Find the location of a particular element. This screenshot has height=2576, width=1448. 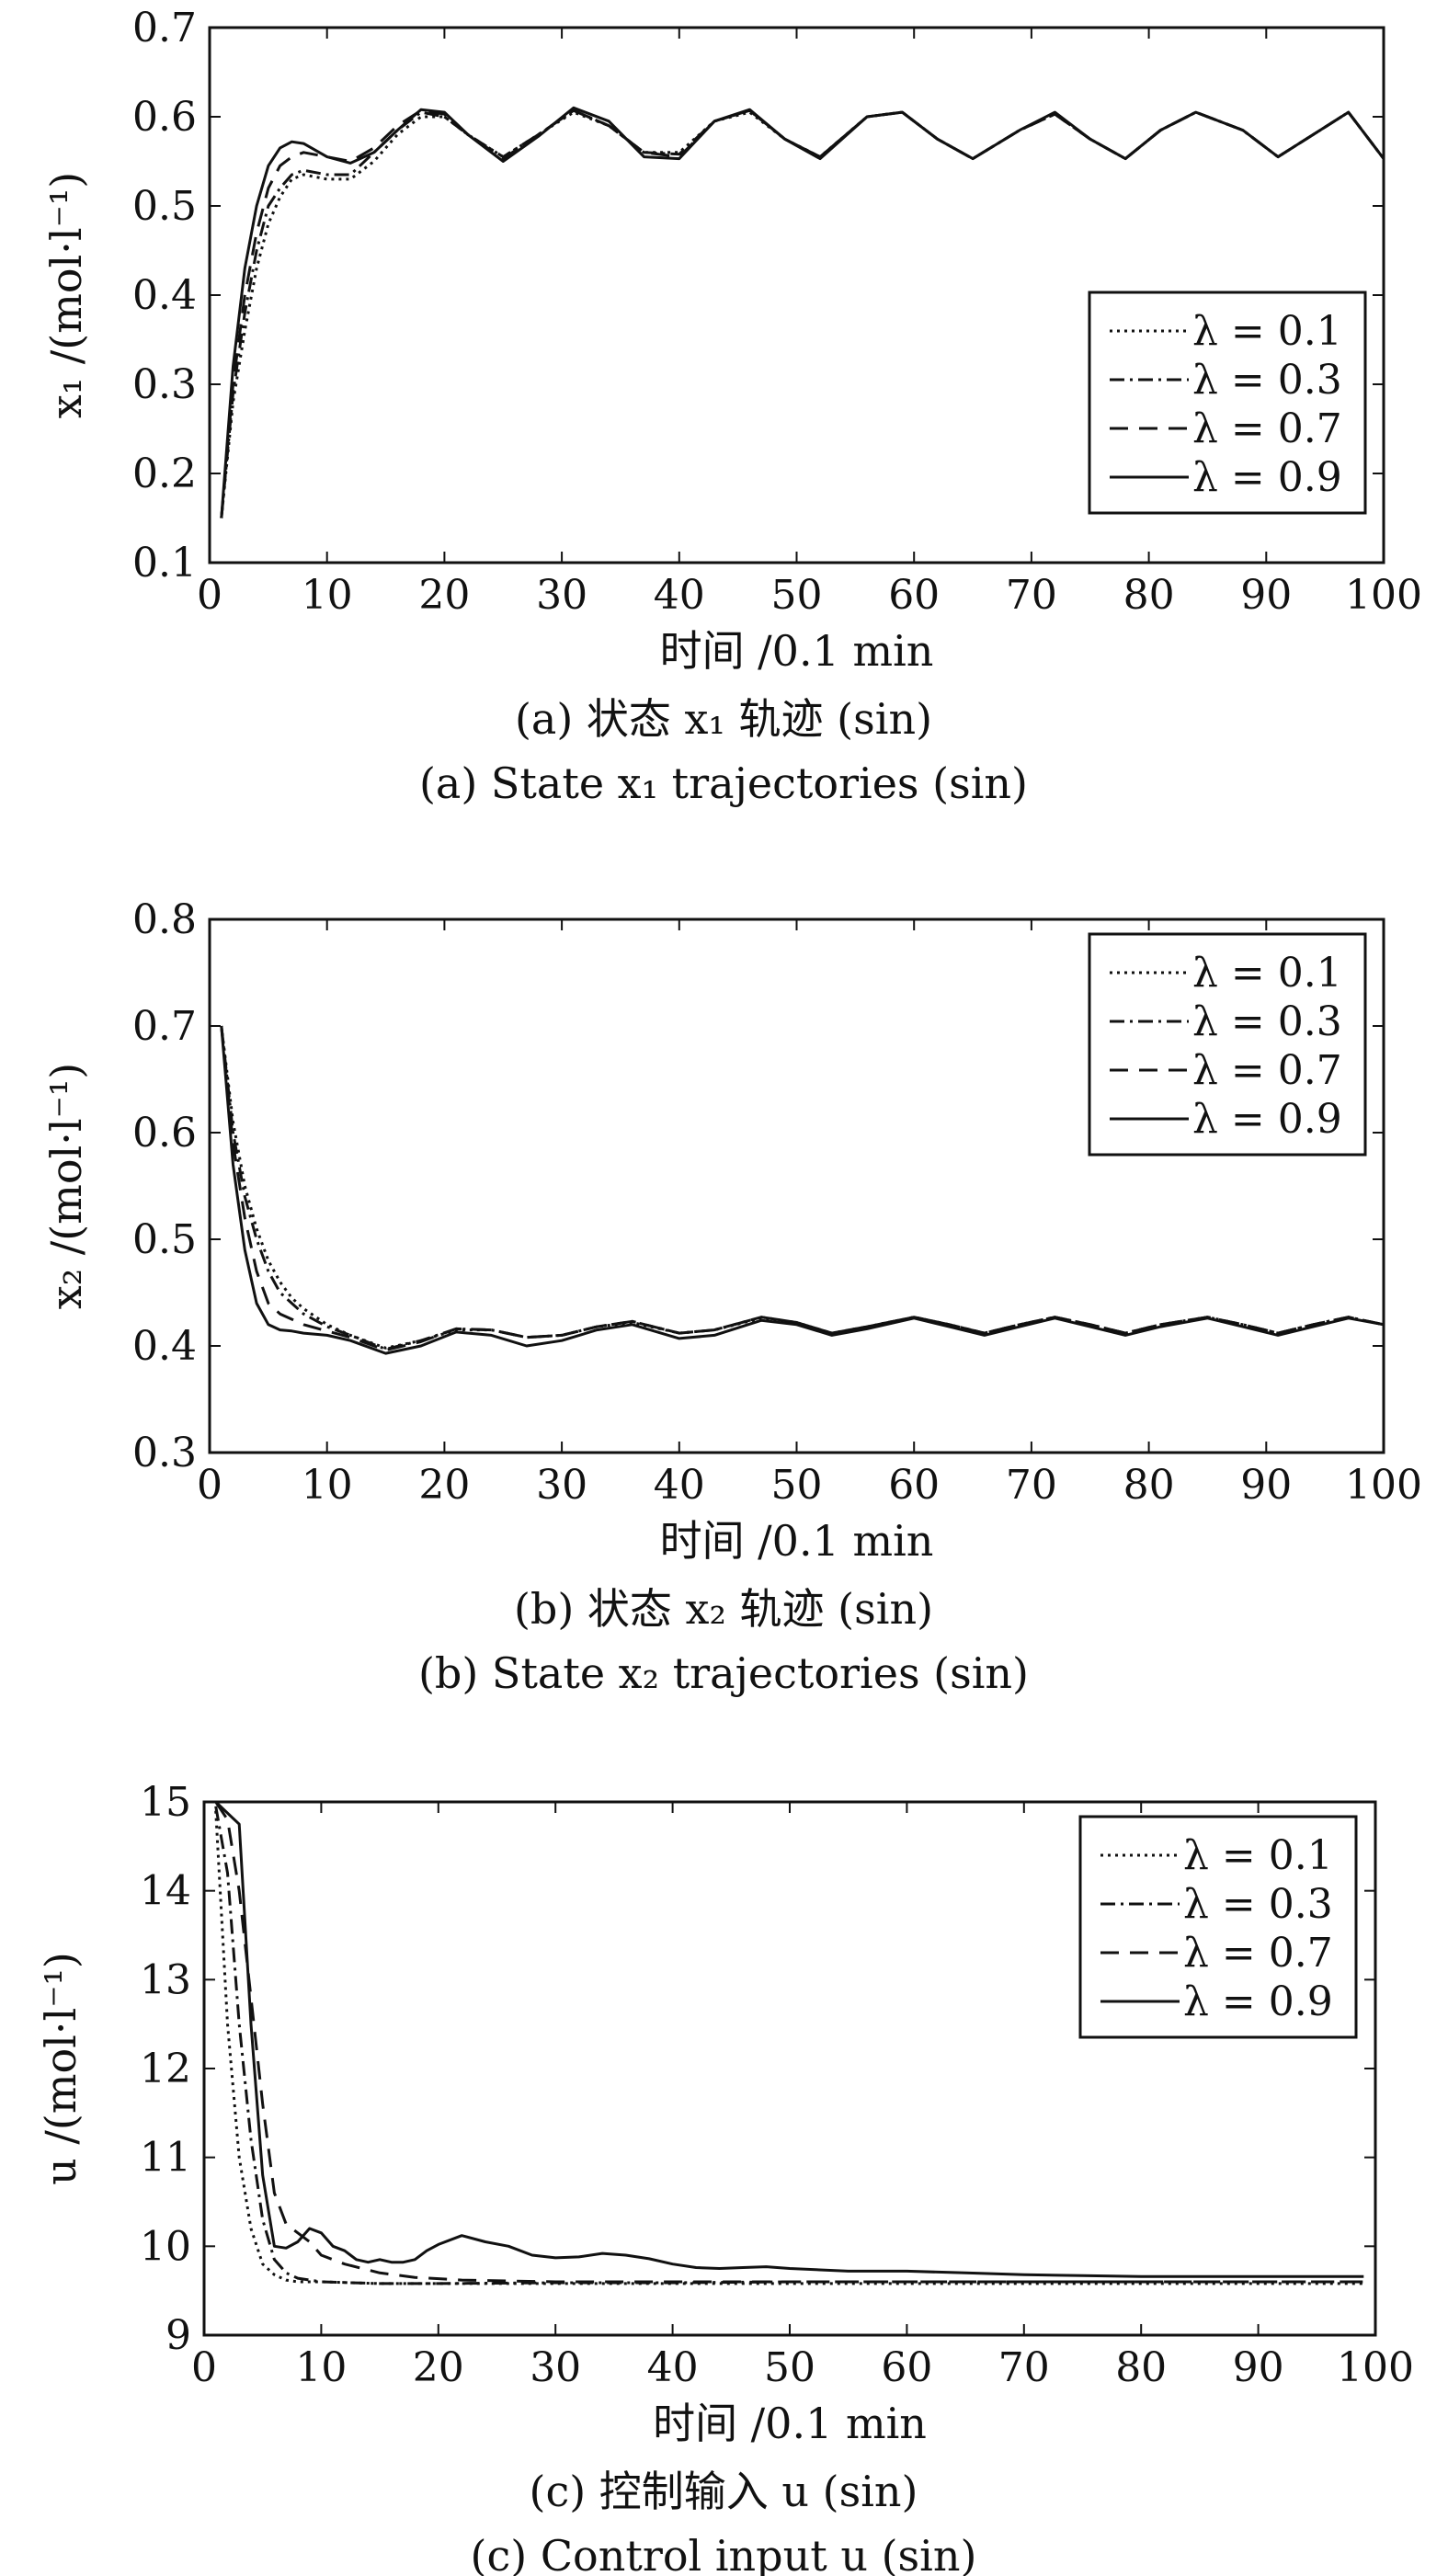

y-tick-label: 10 is located at coordinates (166, 2246).